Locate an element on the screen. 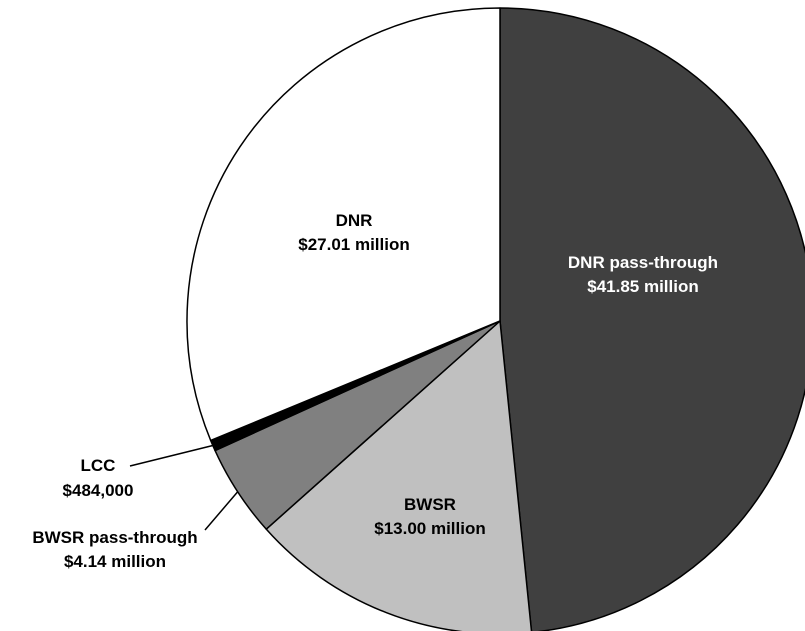 Image resolution: width=805 pixels, height=631 pixels. slice-label-dnr-value: $27.01 million is located at coordinates (354, 244).